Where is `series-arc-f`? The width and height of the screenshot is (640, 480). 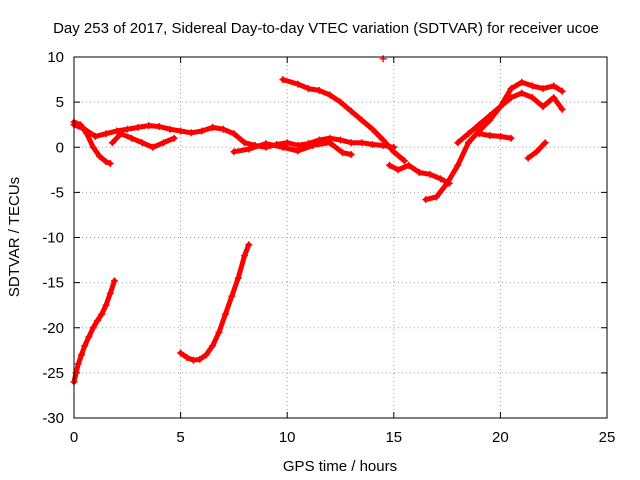 series-arc-f is located at coordinates (383, 59).